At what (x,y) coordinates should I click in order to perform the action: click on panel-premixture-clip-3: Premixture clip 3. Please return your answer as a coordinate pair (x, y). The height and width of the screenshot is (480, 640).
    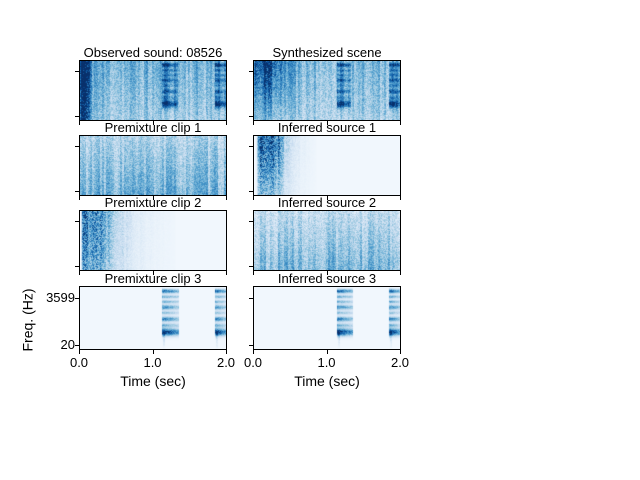
    Looking at the image, I should click on (153, 311).